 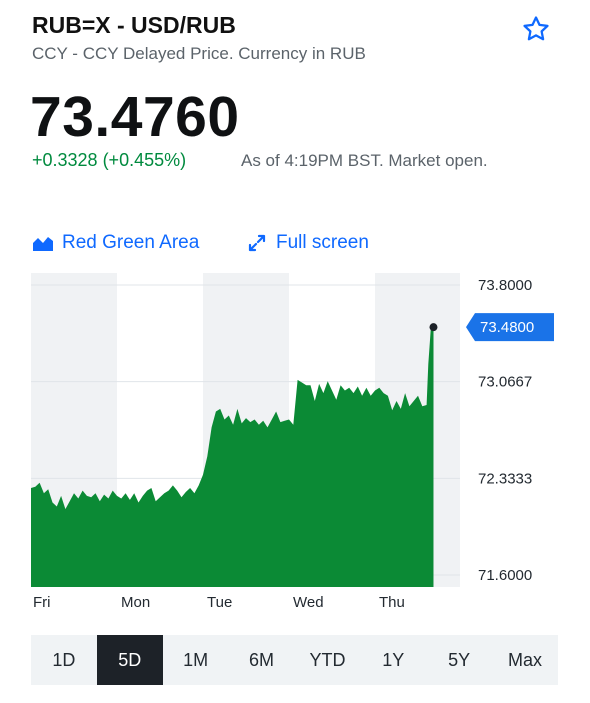 What do you see at coordinates (131, 242) in the screenshot?
I see `chart-type-label: Red Green Area` at bounding box center [131, 242].